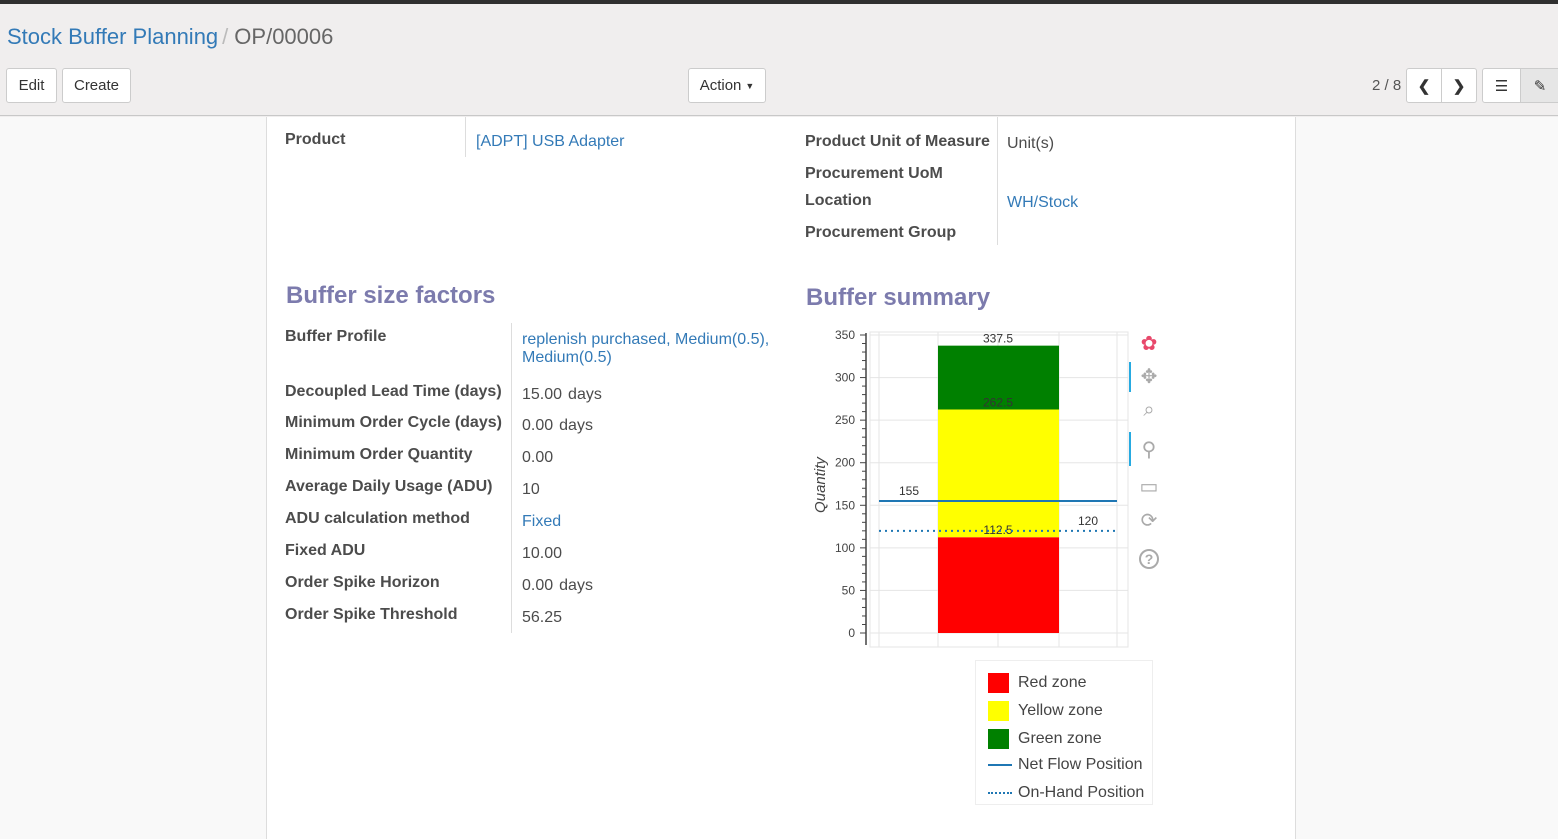 This screenshot has width=1558, height=839. I want to click on pager-value: 2 / 8, so click(1387, 85).